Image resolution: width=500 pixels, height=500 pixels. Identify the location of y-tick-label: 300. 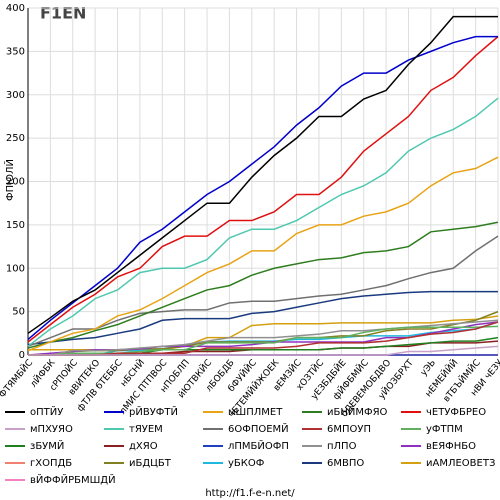
(15, 95).